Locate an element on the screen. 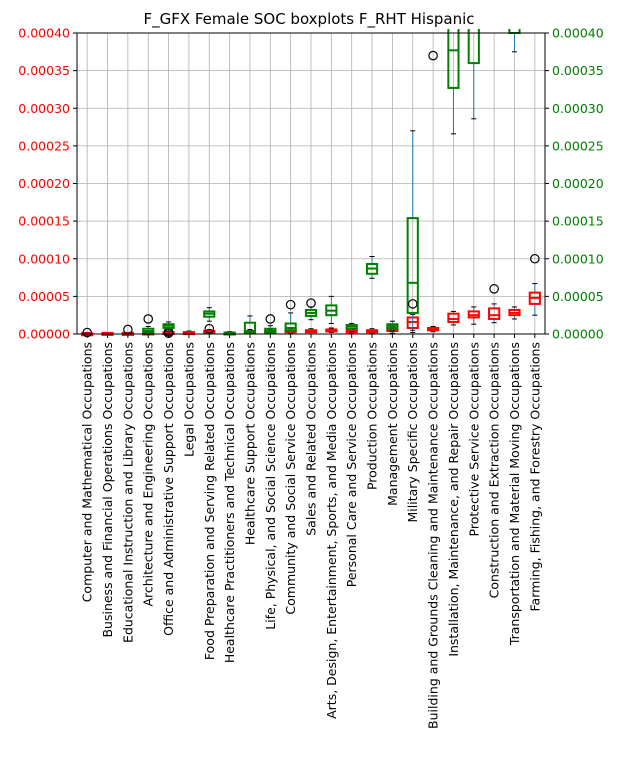  y-right-tick-label: 0.00040 is located at coordinates (578, 33).